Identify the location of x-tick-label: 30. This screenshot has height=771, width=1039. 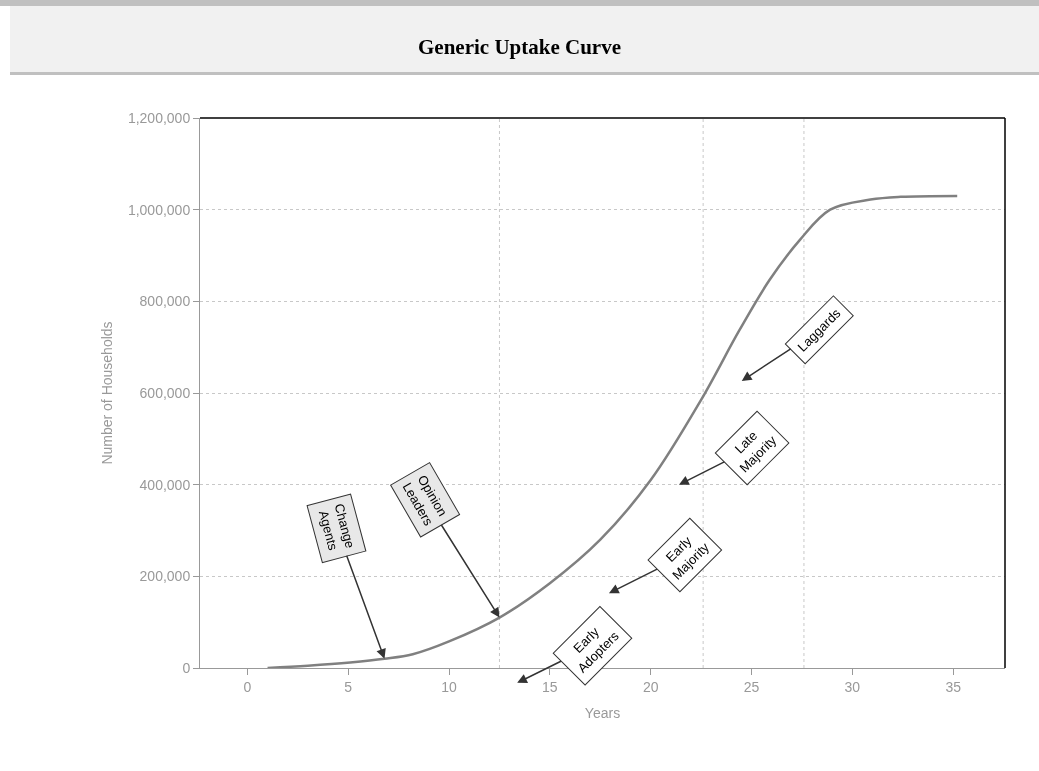
(852, 686).